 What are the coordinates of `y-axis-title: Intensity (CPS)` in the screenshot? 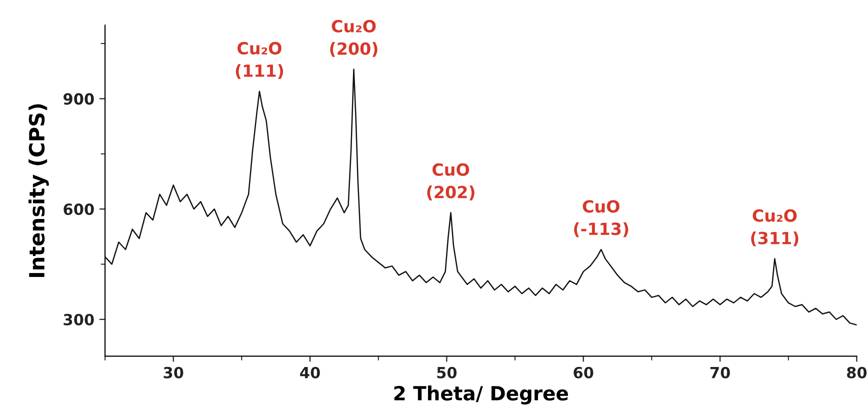 It's located at (38, 190).